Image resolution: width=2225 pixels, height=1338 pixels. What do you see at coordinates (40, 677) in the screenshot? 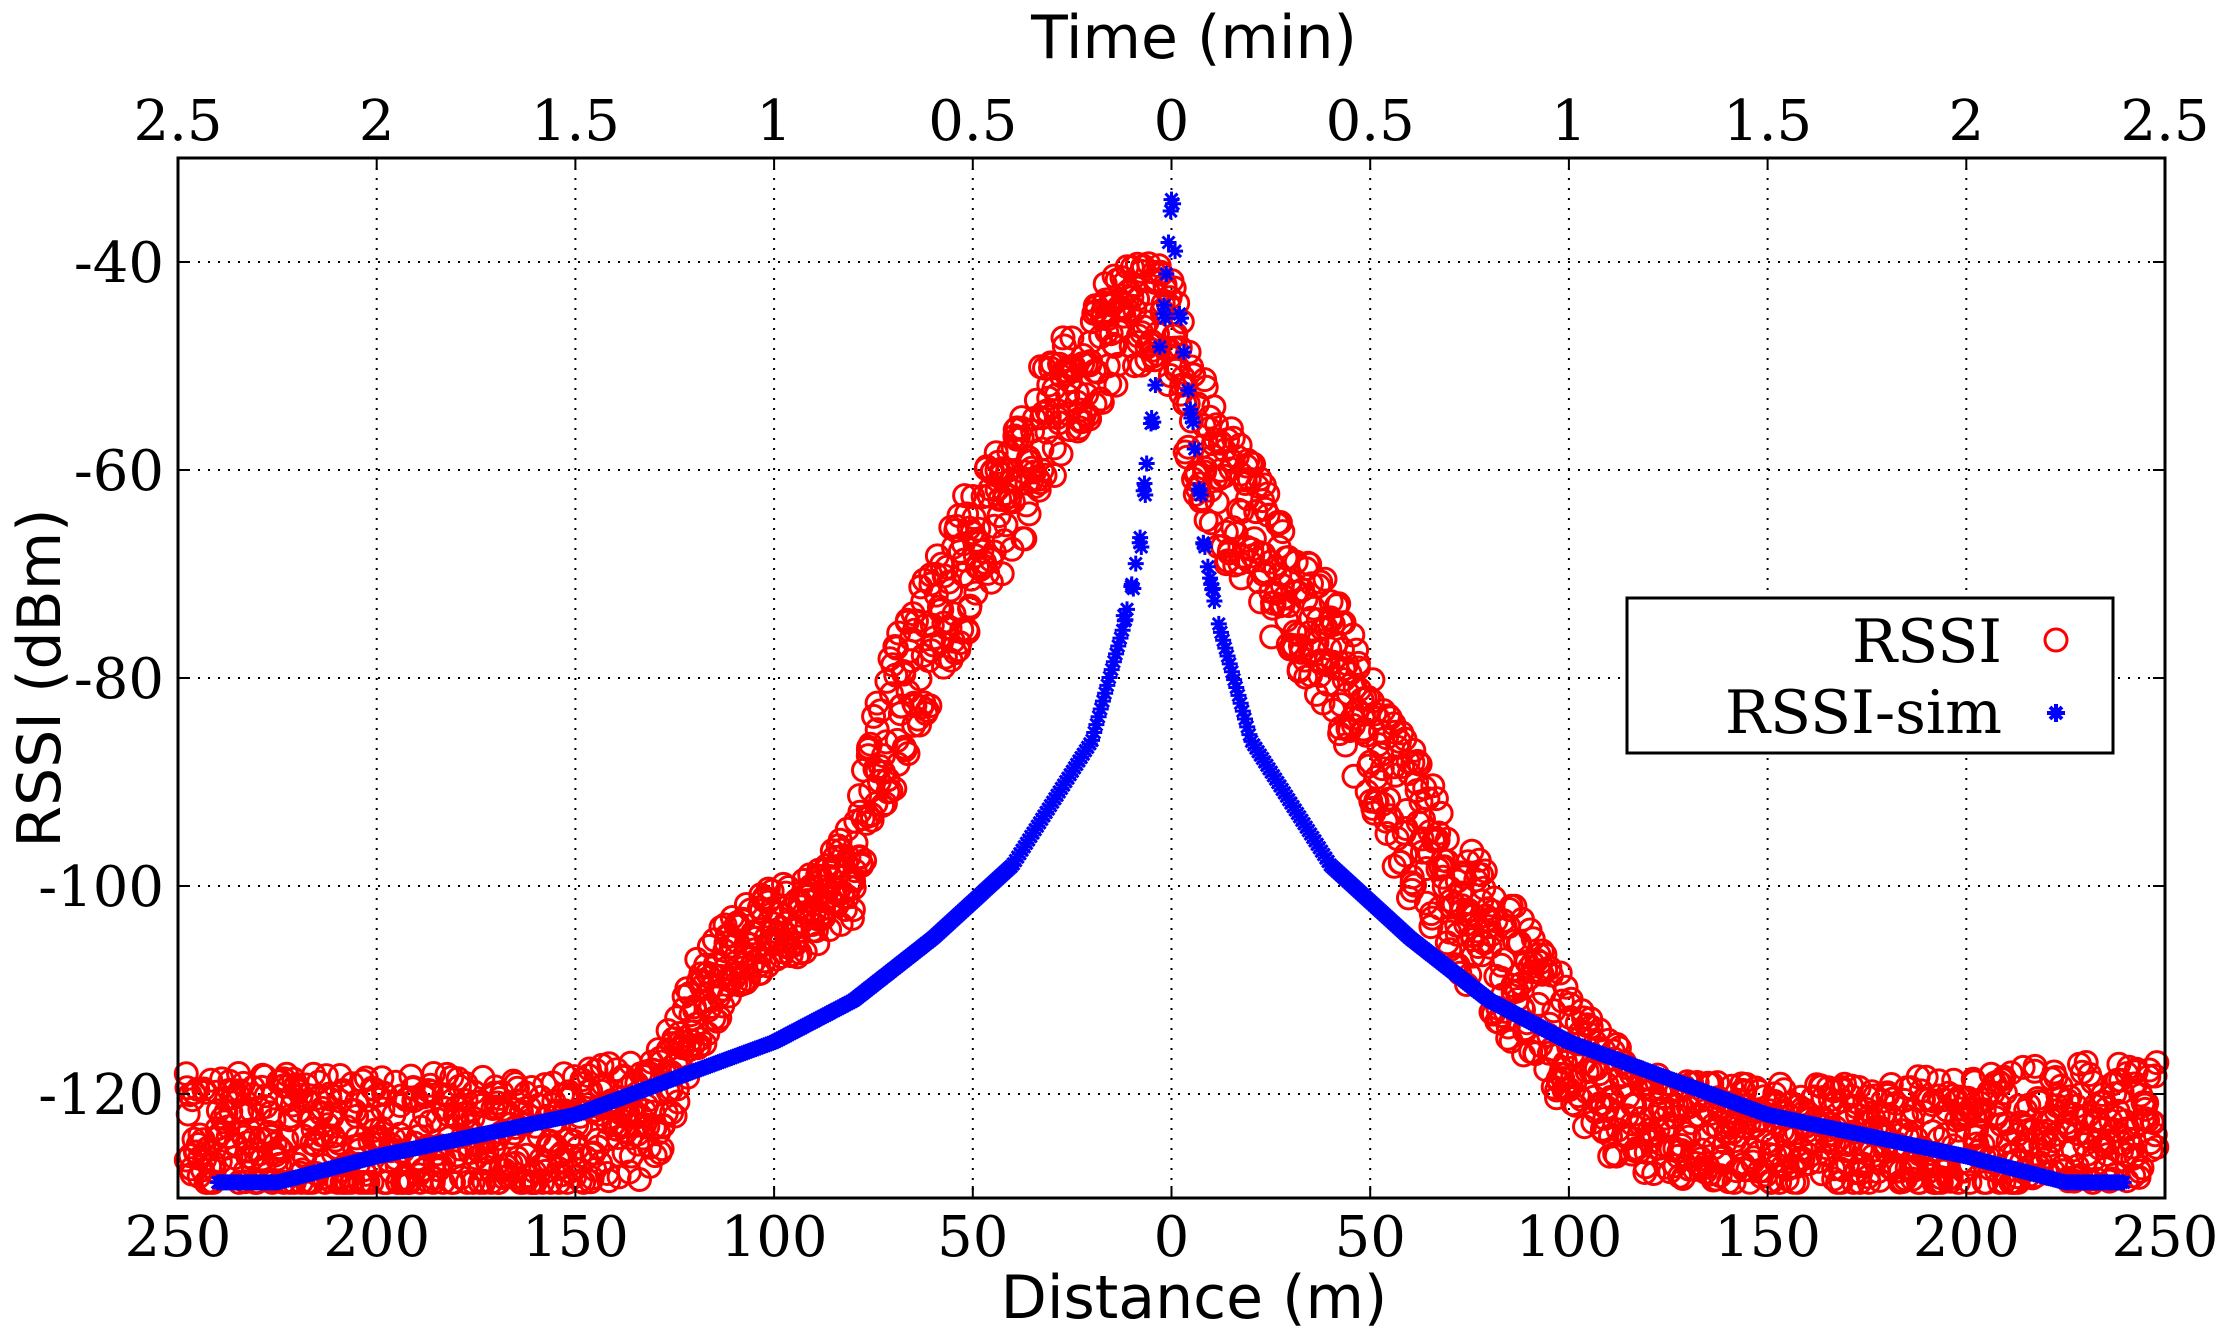
I see `y-axis-title: RSSI (dBm)` at bounding box center [40, 677].